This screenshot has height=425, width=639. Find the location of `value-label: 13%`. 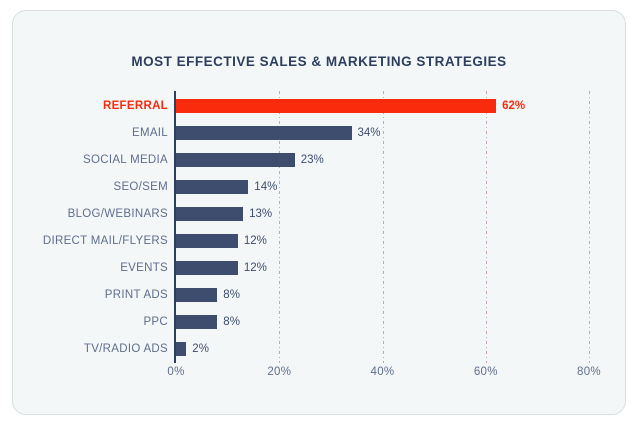

value-label: 13% is located at coordinates (261, 214).